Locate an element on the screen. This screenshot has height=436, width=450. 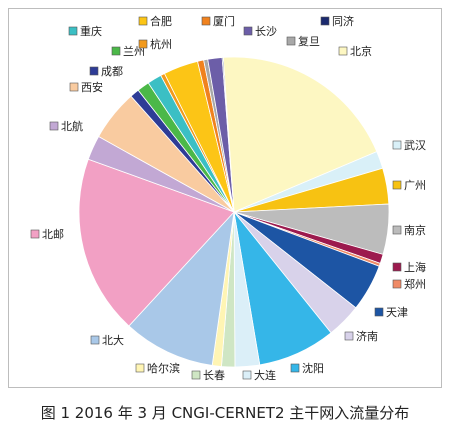
slice-label-13: 北大 is located at coordinates (113, 340).